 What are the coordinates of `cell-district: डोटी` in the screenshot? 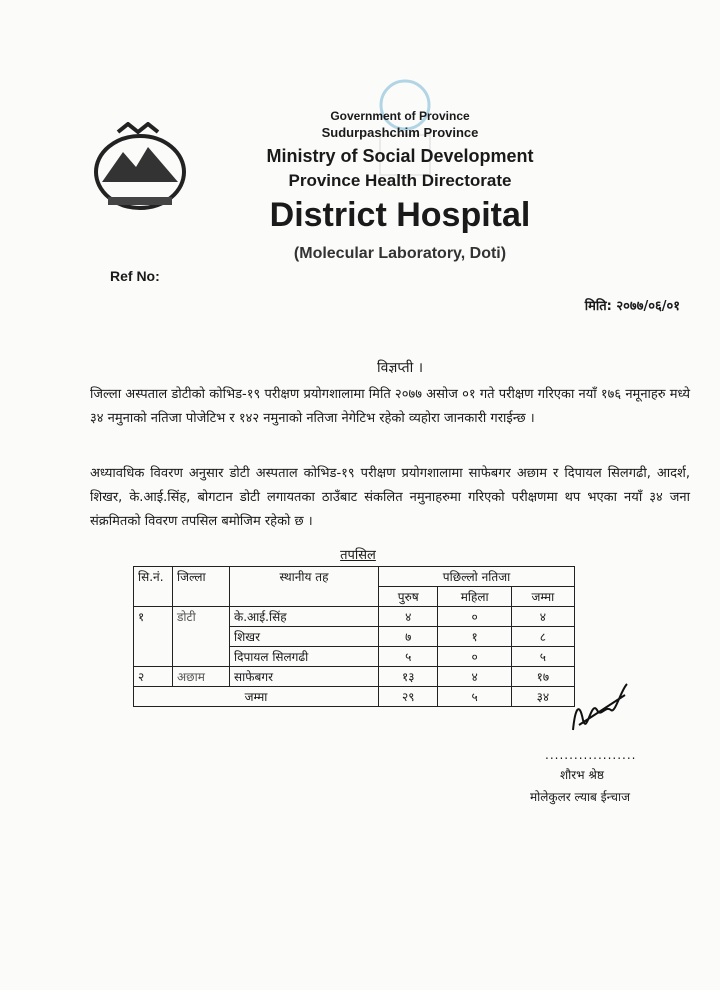 It's located at (201, 636).